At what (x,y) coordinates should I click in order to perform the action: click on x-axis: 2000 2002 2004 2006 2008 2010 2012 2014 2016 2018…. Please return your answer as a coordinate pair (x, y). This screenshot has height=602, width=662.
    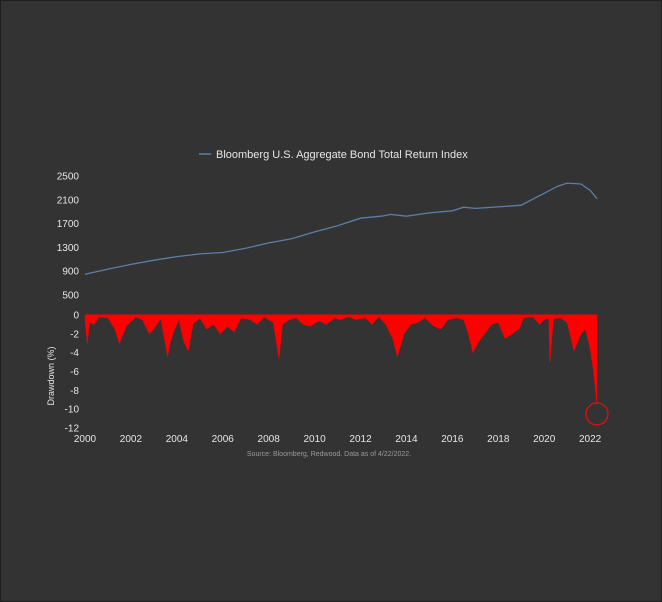
    Looking at the image, I should click on (338, 439).